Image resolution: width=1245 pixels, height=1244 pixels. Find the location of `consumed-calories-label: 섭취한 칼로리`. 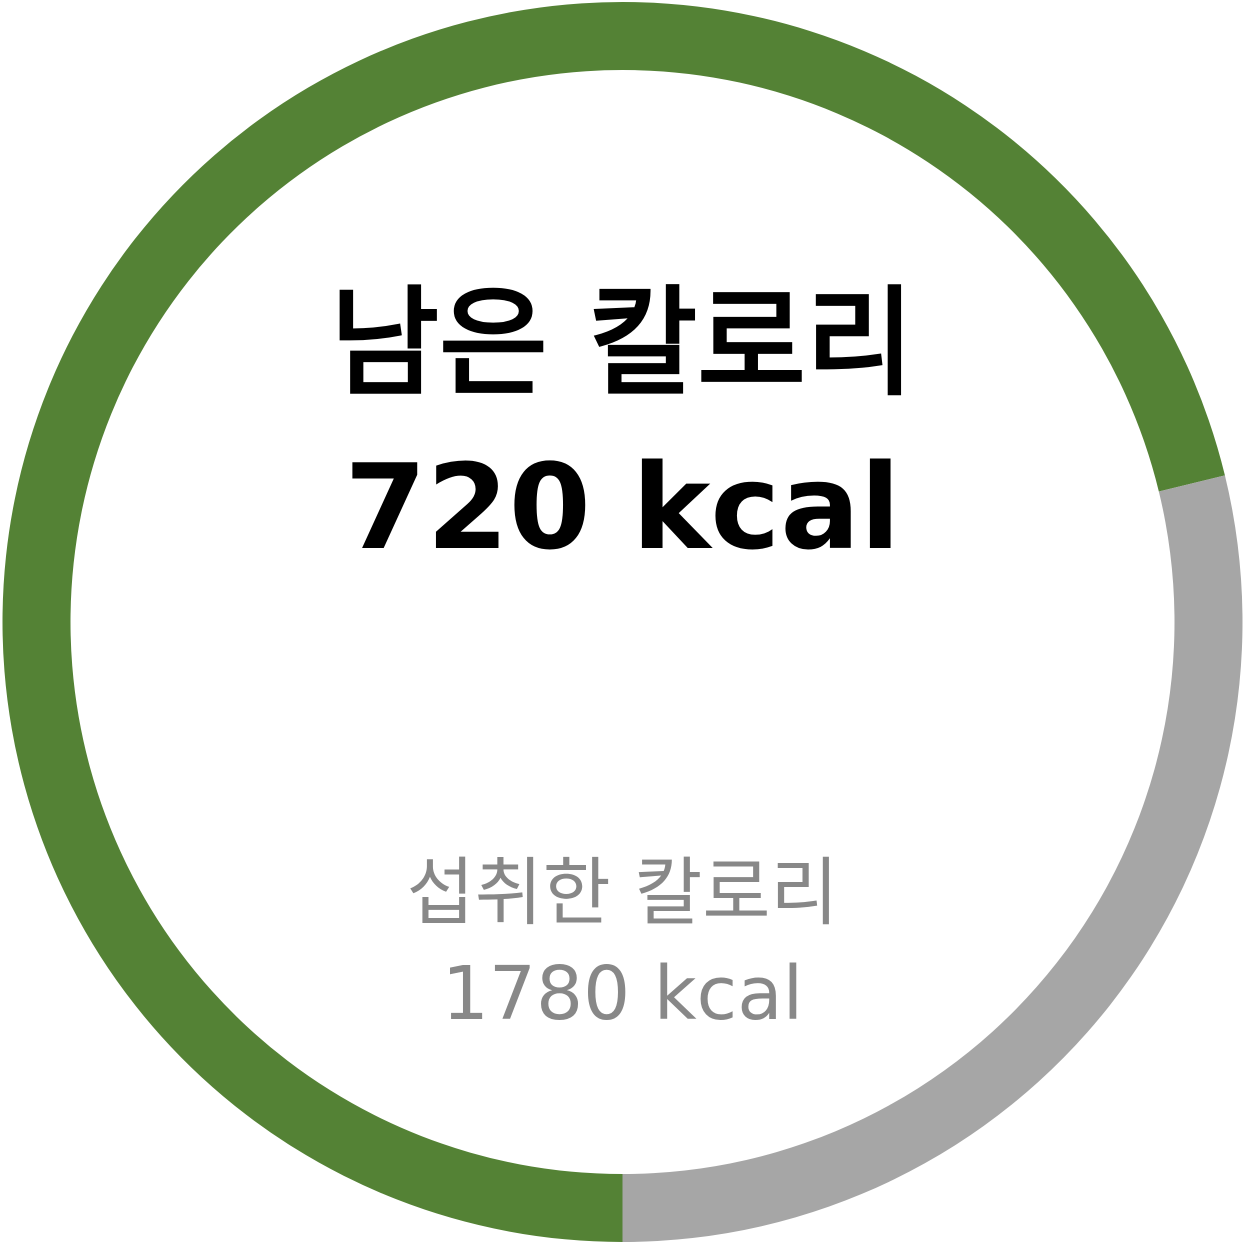

consumed-calories-label: 섭취한 칼로리 is located at coordinates (622, 893).